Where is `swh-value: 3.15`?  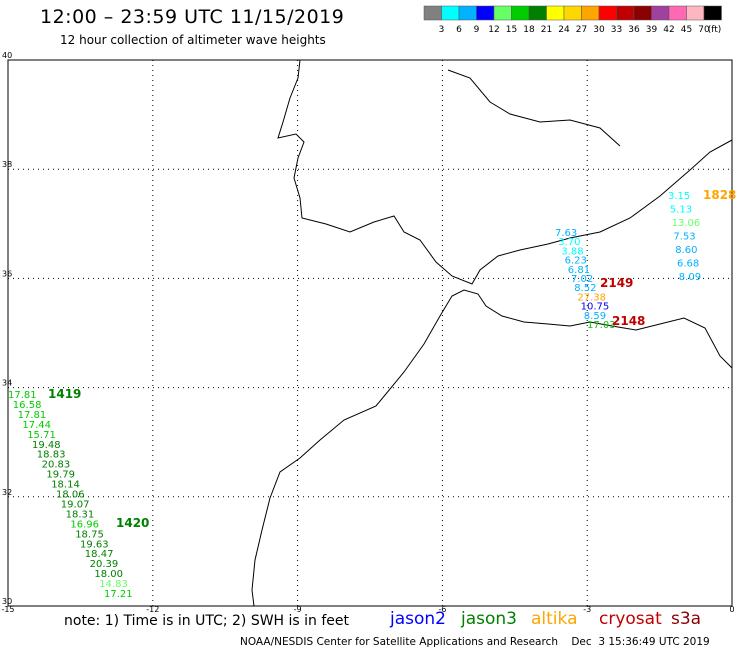 swh-value: 3.15 is located at coordinates (679, 196).